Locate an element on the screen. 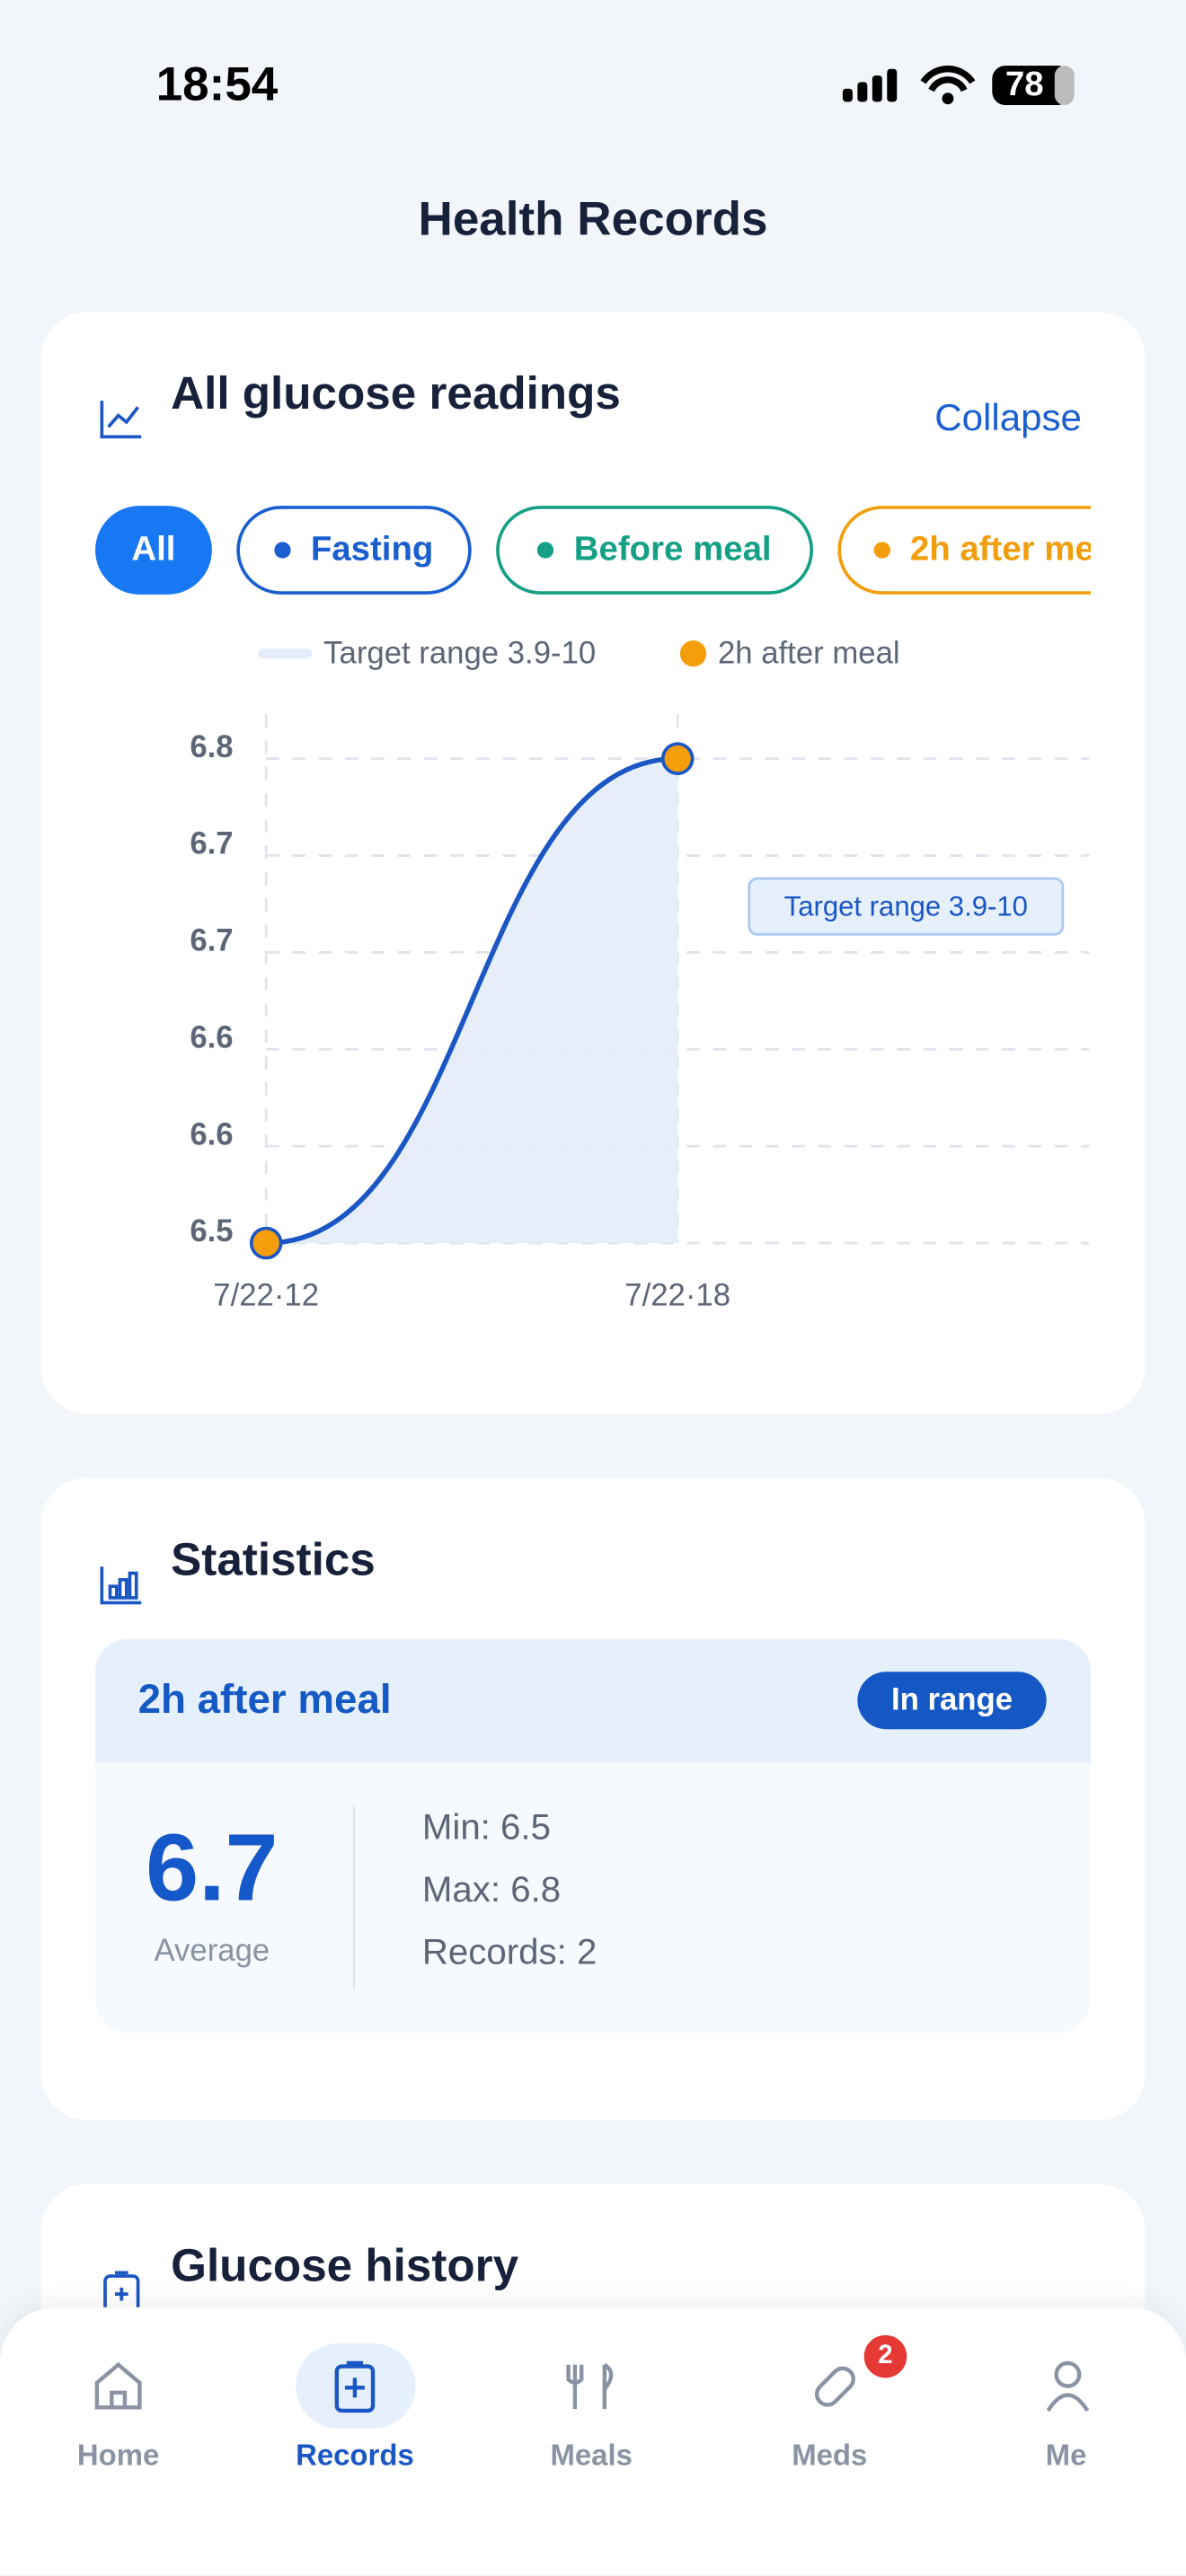  target-tag-label: Target range 3.9-10 is located at coordinates (906, 906).